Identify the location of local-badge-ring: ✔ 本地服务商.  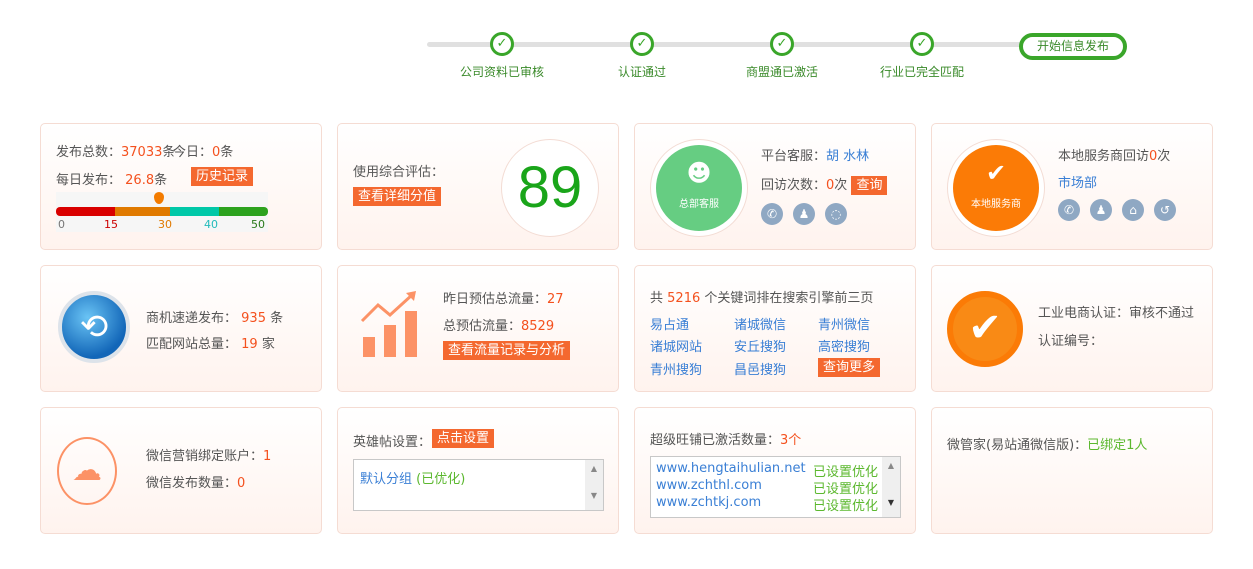
(996, 188).